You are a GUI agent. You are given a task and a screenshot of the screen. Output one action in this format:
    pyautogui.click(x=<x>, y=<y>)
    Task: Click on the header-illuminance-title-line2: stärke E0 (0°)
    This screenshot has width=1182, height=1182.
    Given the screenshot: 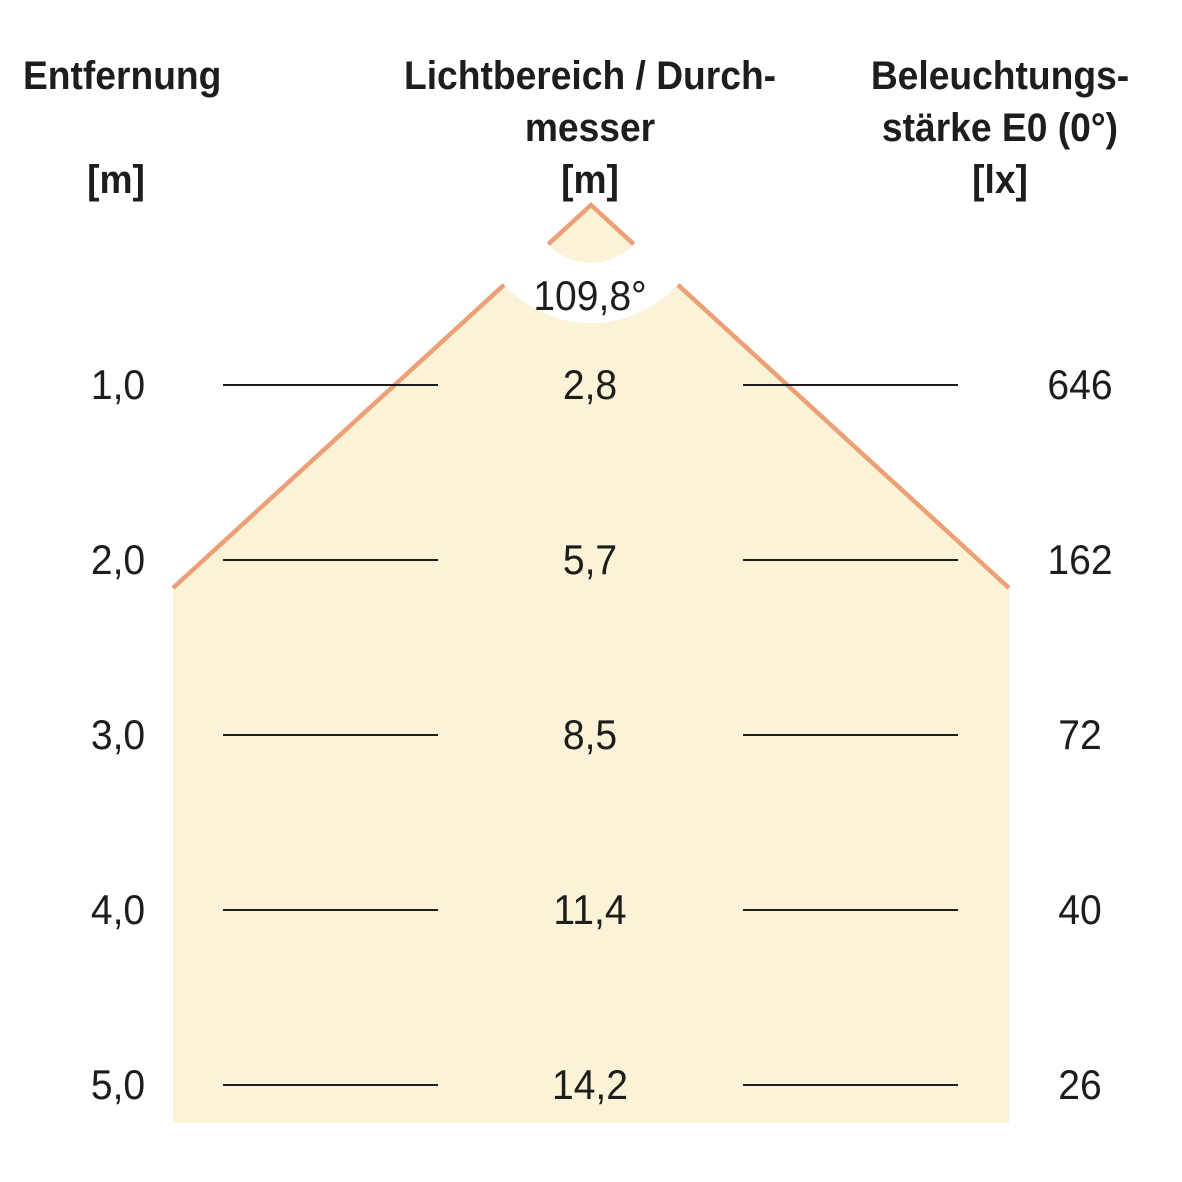 What is the action you would take?
    pyautogui.click(x=1000, y=128)
    